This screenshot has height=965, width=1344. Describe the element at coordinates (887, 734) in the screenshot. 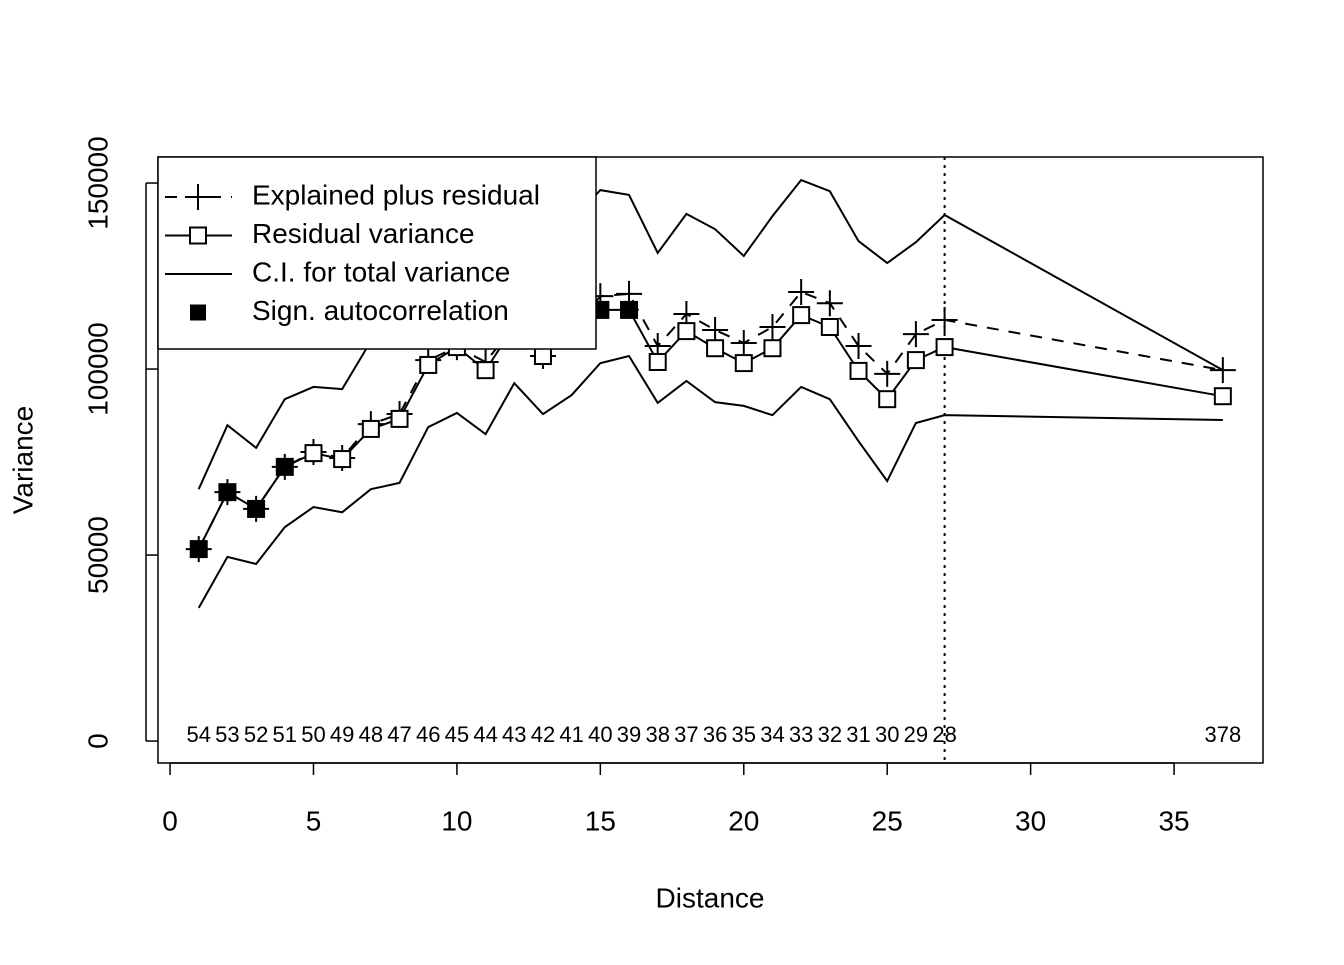

I see `pair-count: 30` at that location.